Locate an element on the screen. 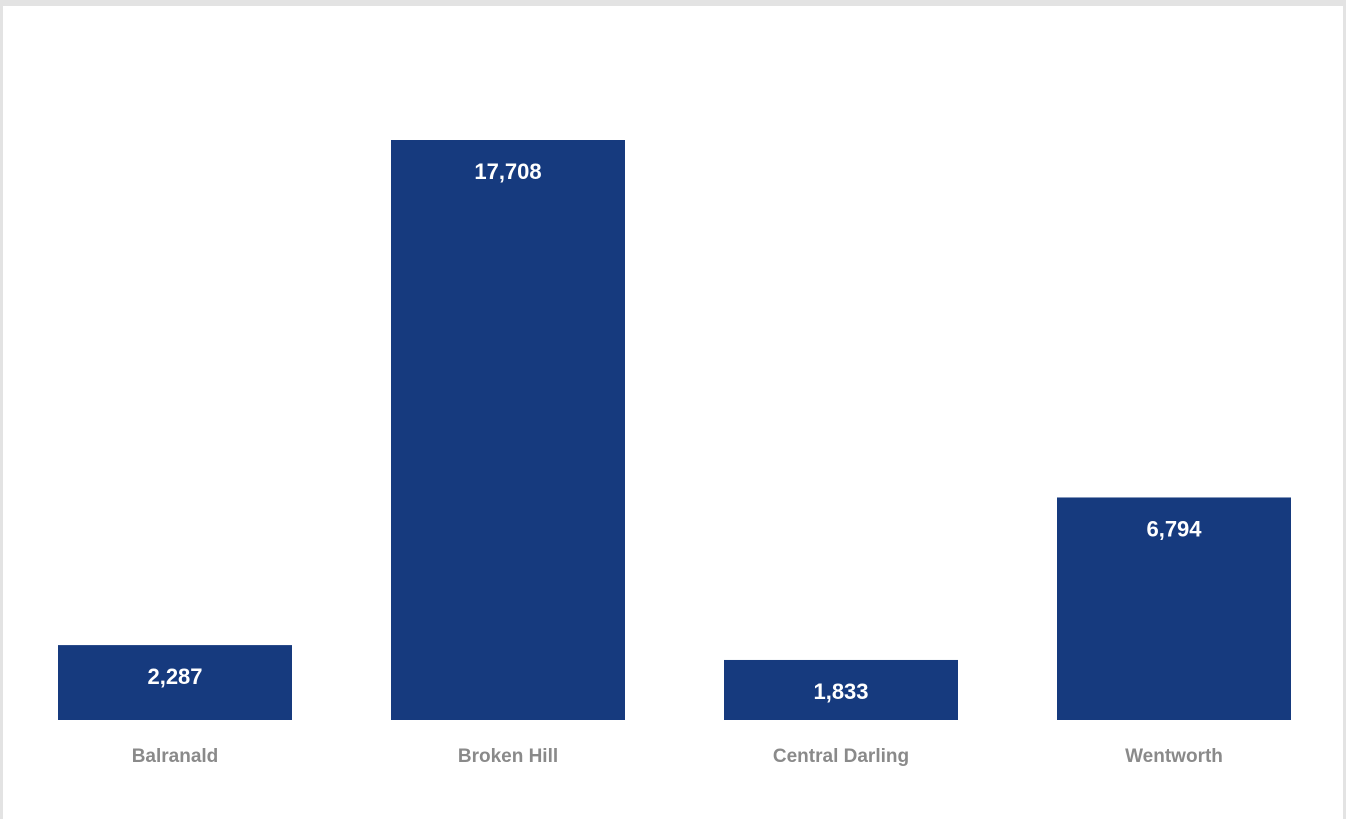 Image resolution: width=1346 pixels, height=819 pixels. data-label-wentworth: 6,794 is located at coordinates (1174, 528).